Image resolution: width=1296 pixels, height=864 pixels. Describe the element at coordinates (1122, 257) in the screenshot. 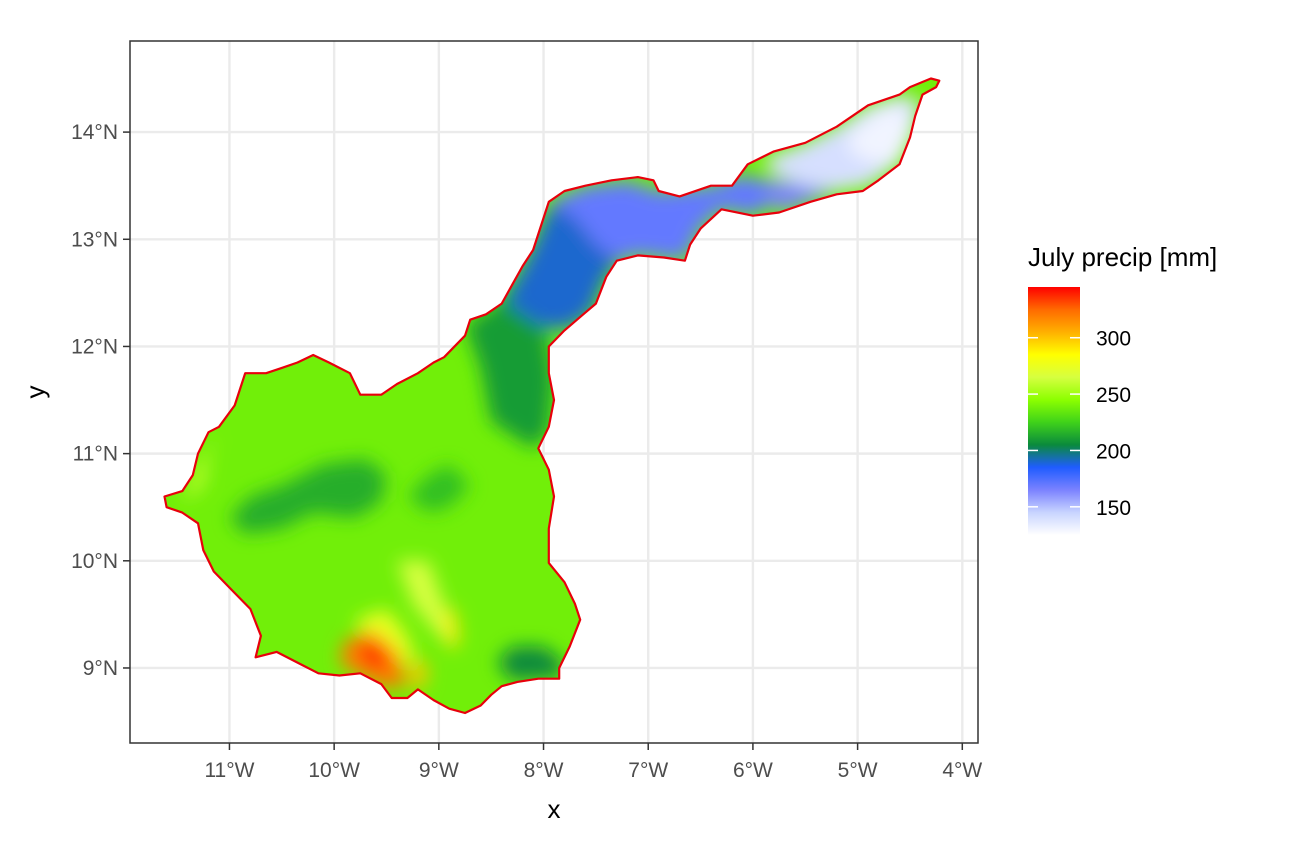

I see `legend-title: July precip [mm]` at that location.